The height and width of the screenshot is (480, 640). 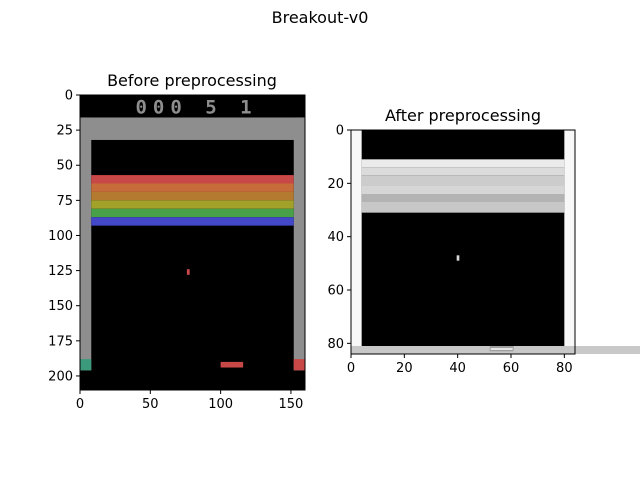 I want to click on before-preprocessing-y-ticks: 0 25 50 75 100 125 150 175 200, so click(x=64, y=236).